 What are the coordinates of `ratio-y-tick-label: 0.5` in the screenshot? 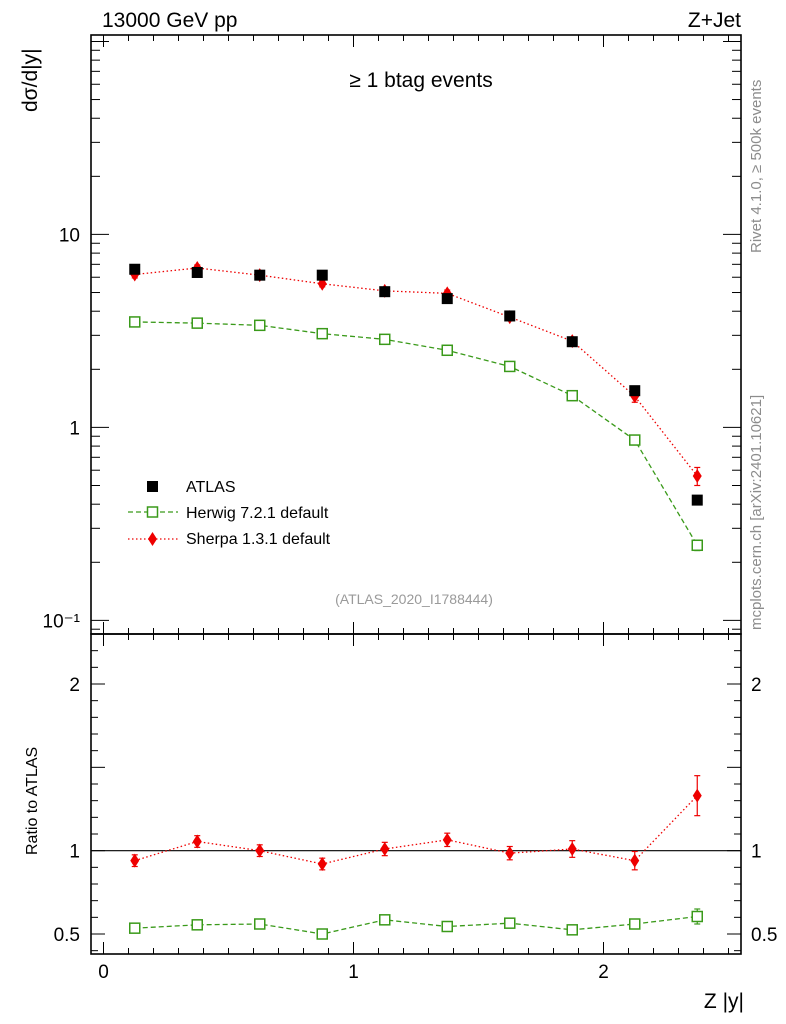 It's located at (67, 935).